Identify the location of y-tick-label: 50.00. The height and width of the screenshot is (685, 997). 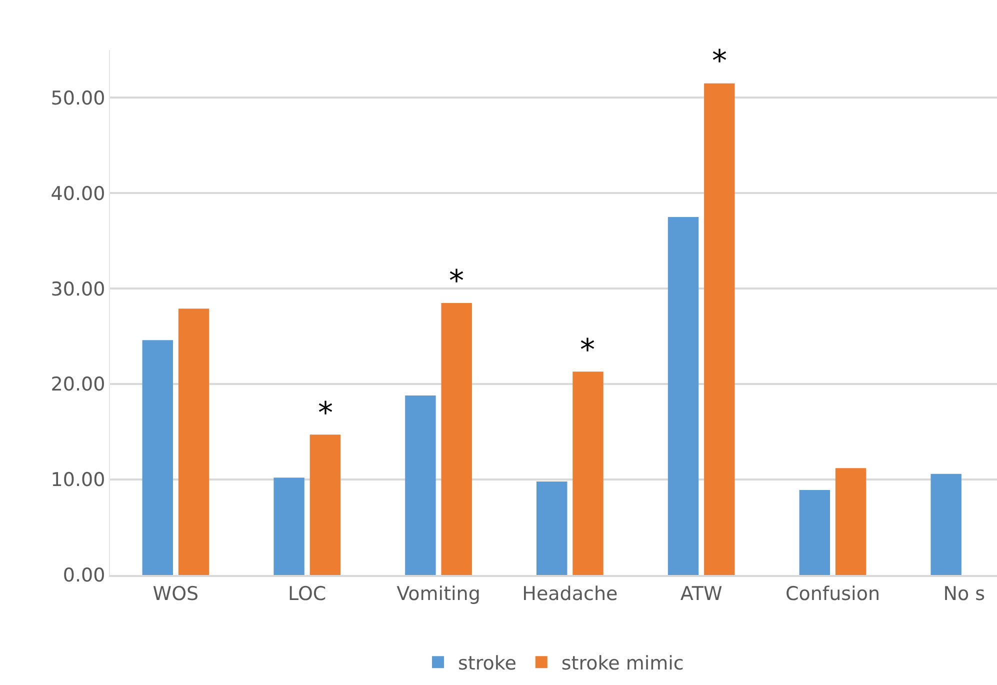
(78, 98).